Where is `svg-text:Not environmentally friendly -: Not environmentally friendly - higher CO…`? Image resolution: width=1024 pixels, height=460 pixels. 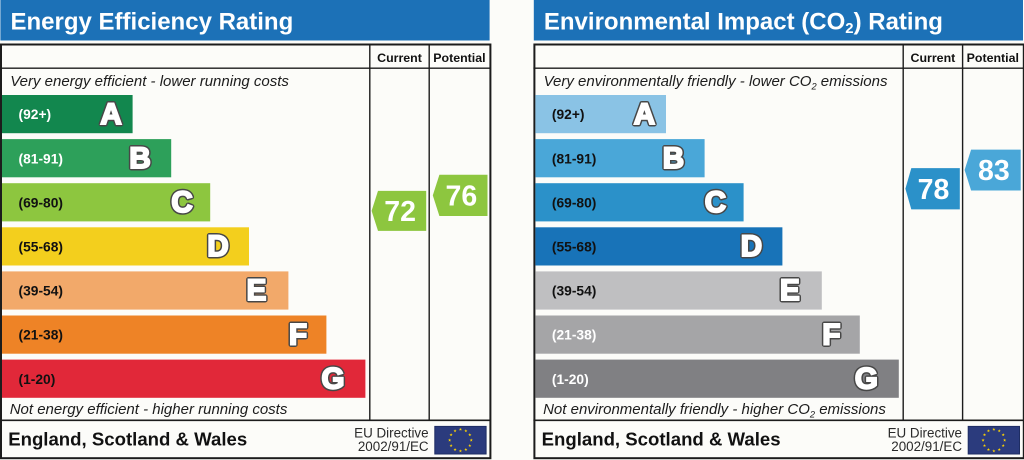 svg-text:Not environmentally friendly -: Not environmentally friendly - higher CO… is located at coordinates (714, 410).